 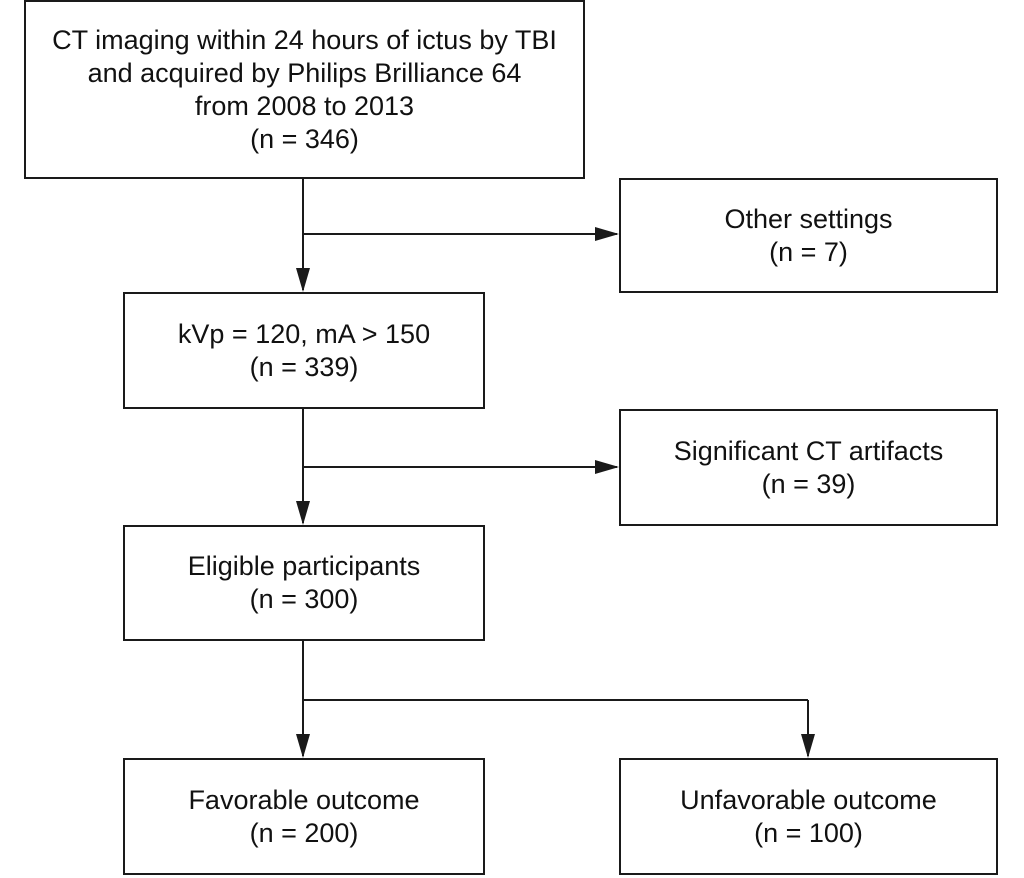 I want to click on box-other-settings: Other settings (n = 7), so click(x=808, y=235).